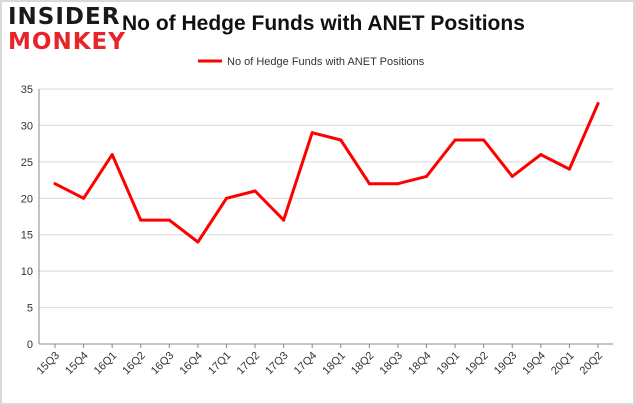 The height and width of the screenshot is (405, 635). What do you see at coordinates (277, 364) in the screenshot?
I see `x-tick-label: 17Q3` at bounding box center [277, 364].